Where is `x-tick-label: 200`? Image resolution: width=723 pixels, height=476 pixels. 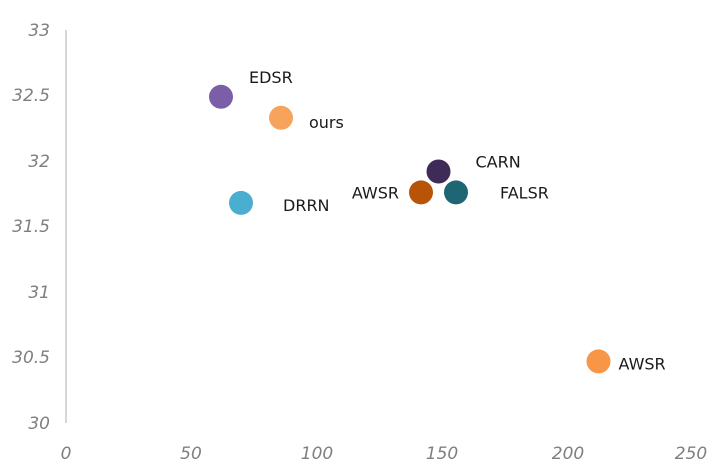 x-tick-label: 200 is located at coordinates (568, 454).